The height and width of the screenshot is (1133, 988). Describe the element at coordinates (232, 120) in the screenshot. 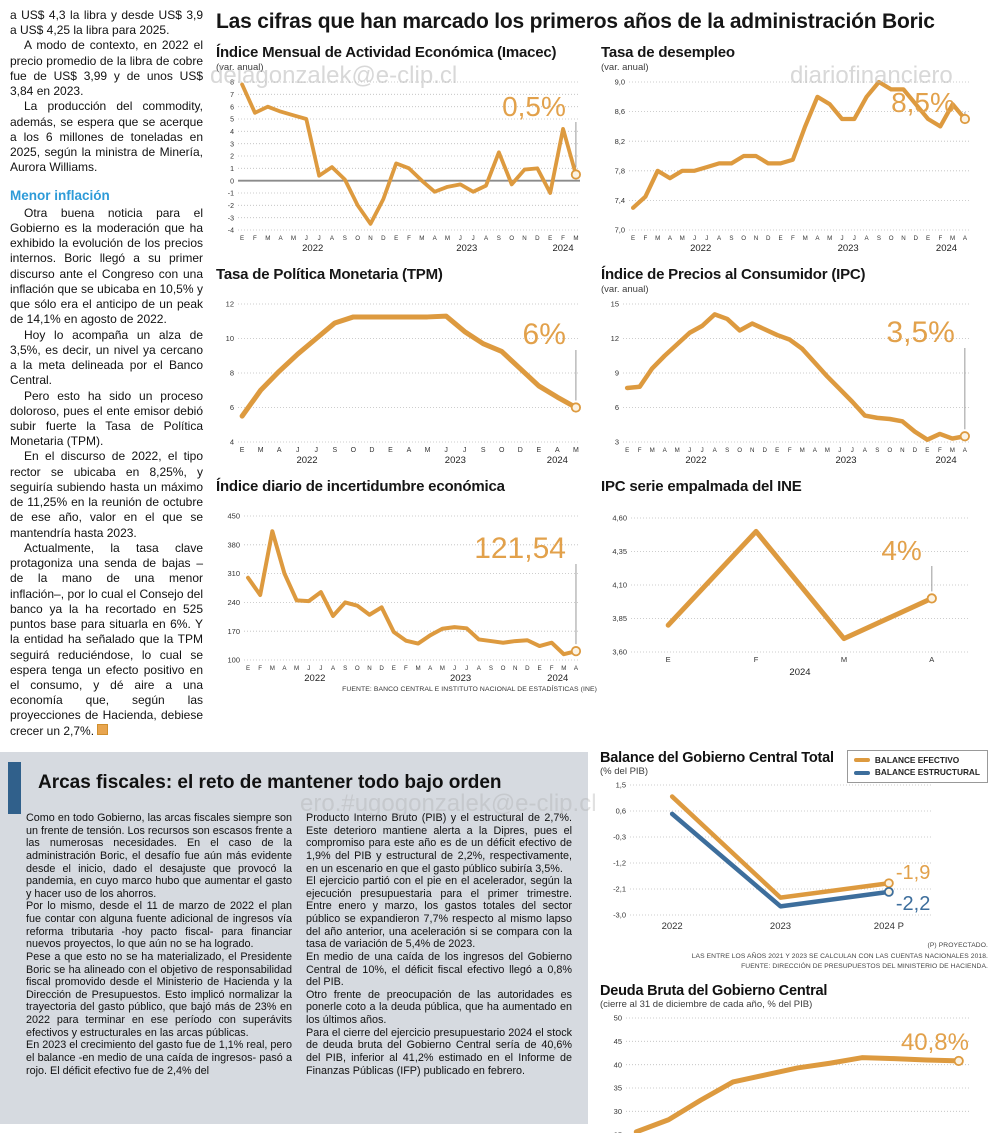

I see `svg-text: 5` at that location.